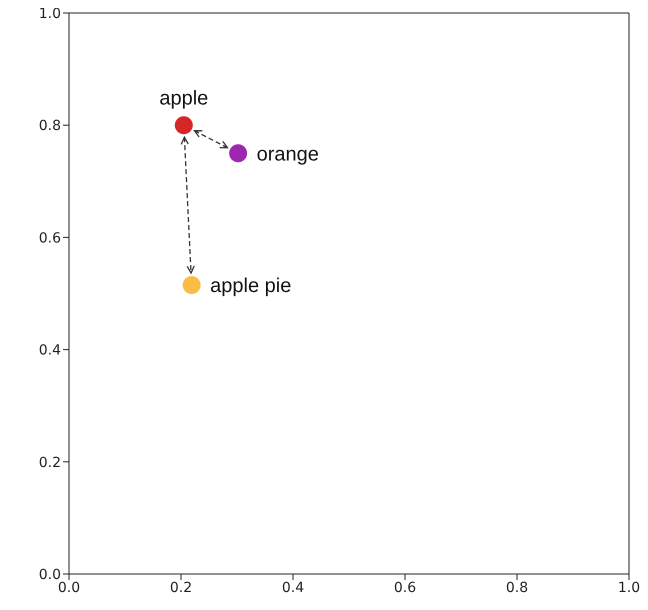 This screenshot has height=610, width=648. Describe the element at coordinates (293, 588) in the screenshot. I see `x-tick-label: 0.4` at that location.